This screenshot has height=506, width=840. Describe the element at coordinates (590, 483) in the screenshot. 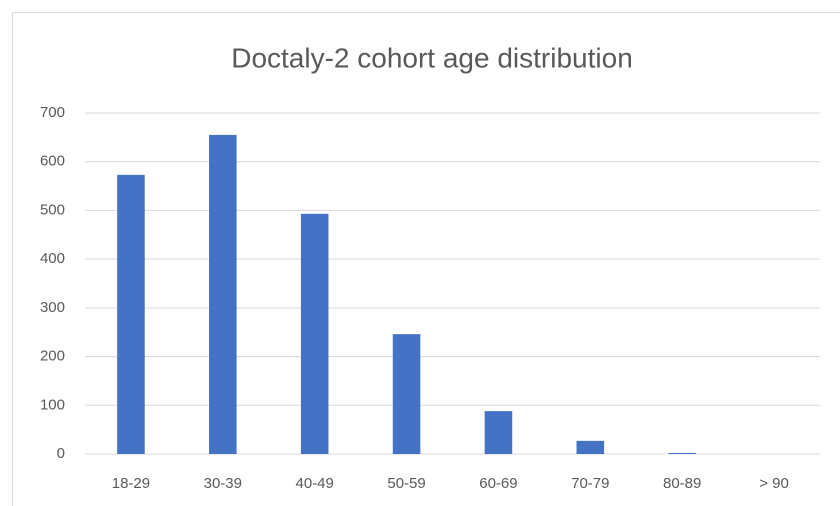

I see `x-tick-label: 70-79` at that location.